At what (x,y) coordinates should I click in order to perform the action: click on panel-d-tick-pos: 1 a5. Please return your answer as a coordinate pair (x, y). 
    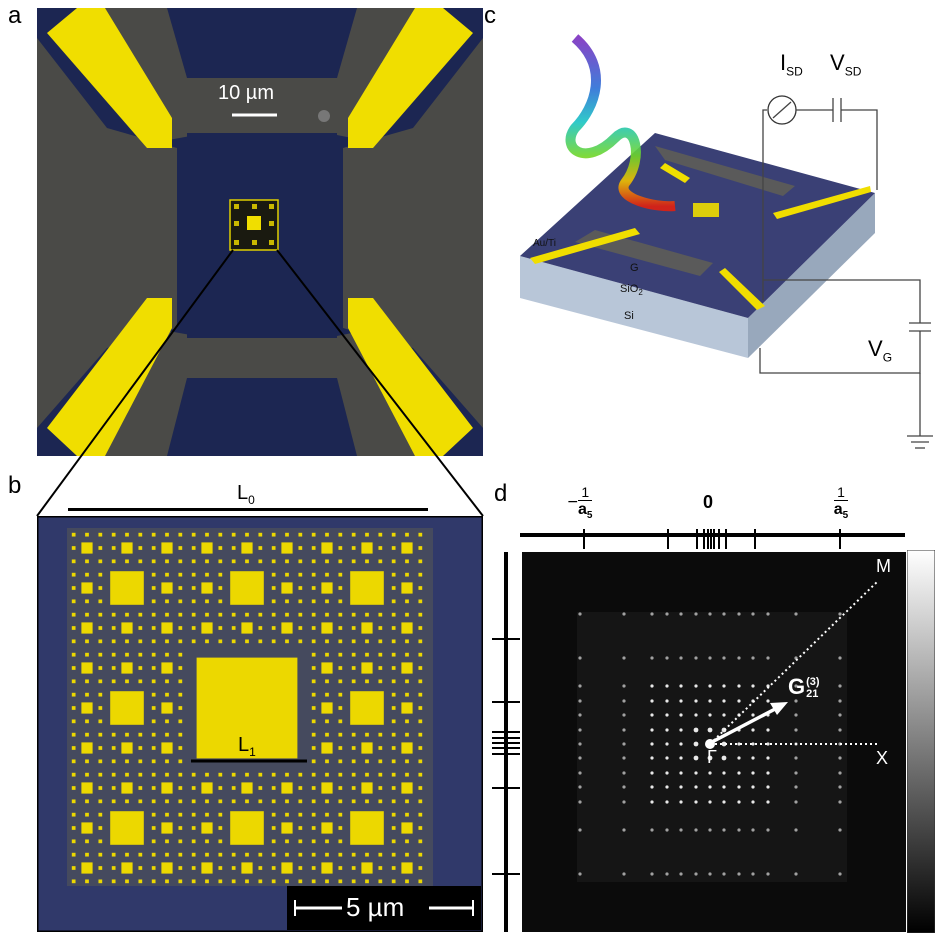
    Looking at the image, I should click on (841, 503).